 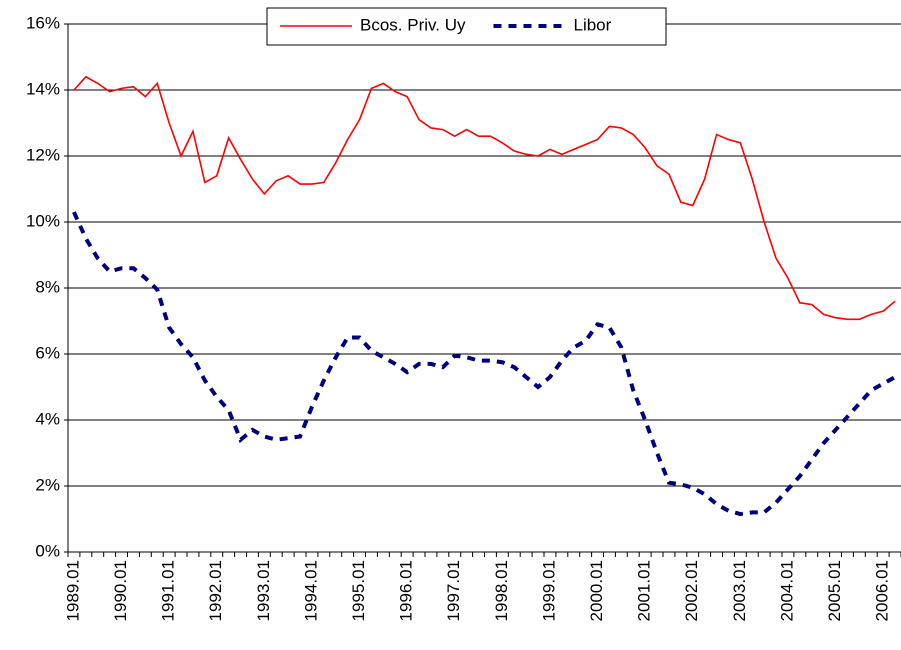 I want to click on y-tick-label: 2%, so click(x=47, y=484).